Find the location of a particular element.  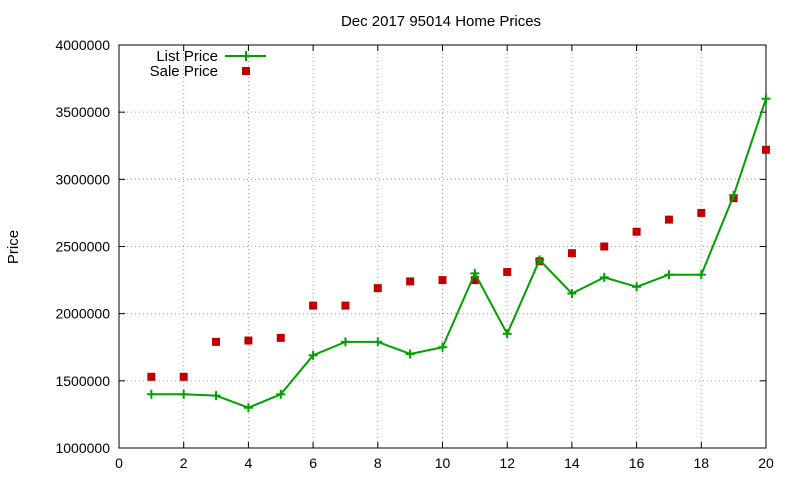

x-tick-label: 6 is located at coordinates (313, 463).